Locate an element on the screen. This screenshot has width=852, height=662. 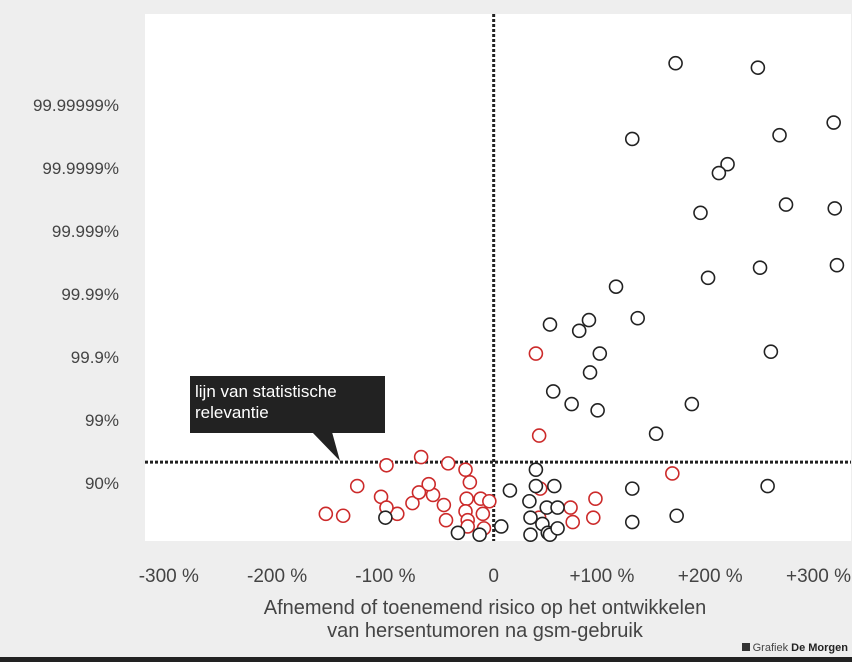
x-tick-label-3: 0 is located at coordinates (493, 576).